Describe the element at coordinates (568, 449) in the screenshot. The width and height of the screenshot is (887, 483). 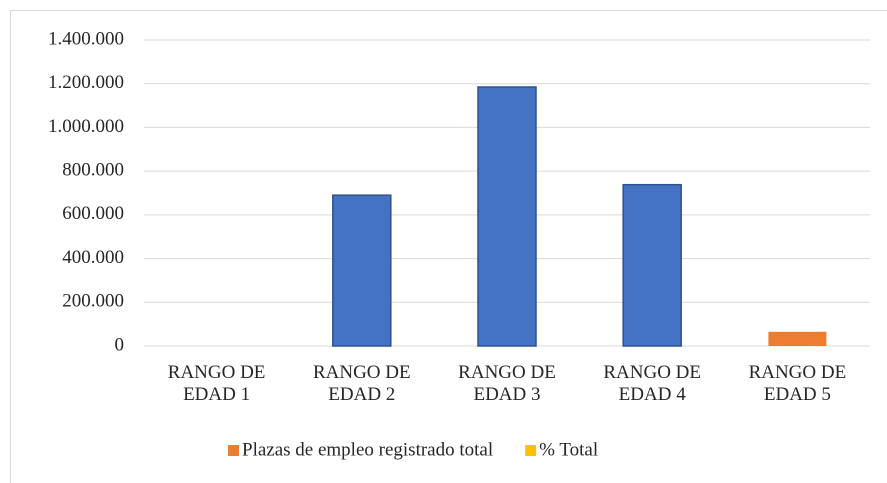
I see `legend-label: % Total` at that location.